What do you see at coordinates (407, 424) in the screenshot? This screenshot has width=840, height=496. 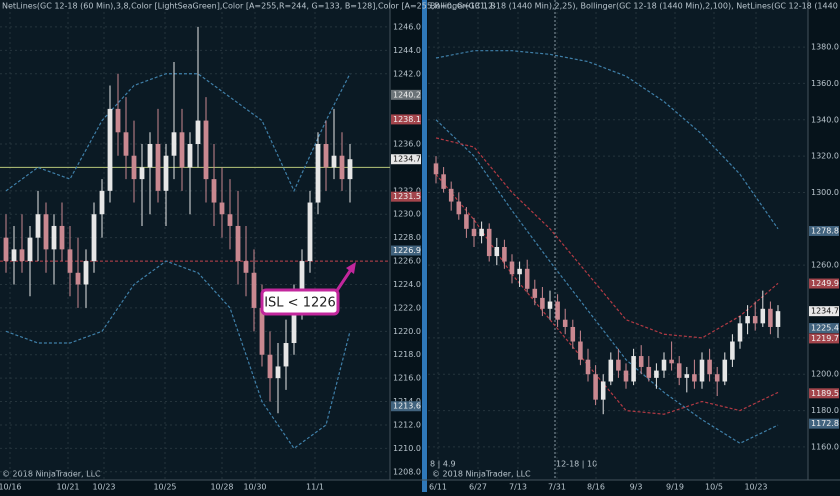 I see `y-tick-label: 1212.0` at bounding box center [407, 424].